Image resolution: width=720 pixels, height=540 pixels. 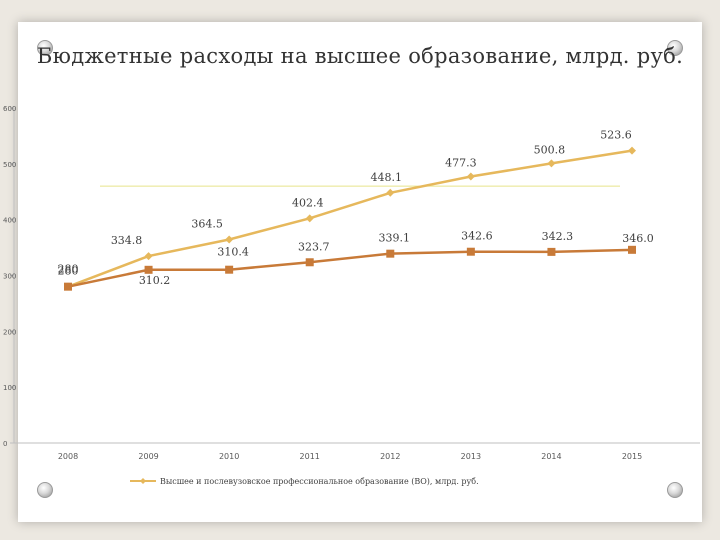 I want to click on data-label: 342.3, so click(x=558, y=236).